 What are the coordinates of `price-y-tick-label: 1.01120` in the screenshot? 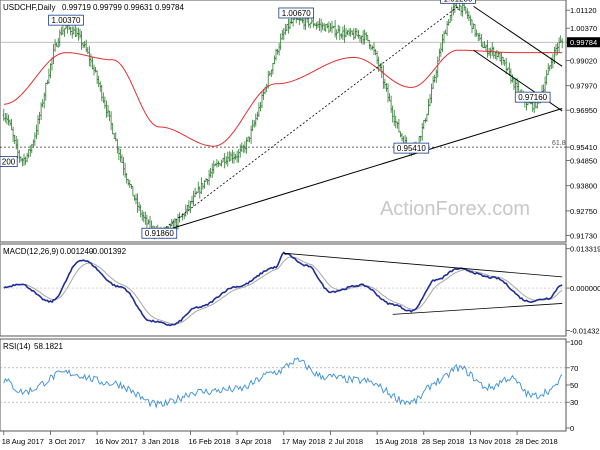 It's located at (583, 10).